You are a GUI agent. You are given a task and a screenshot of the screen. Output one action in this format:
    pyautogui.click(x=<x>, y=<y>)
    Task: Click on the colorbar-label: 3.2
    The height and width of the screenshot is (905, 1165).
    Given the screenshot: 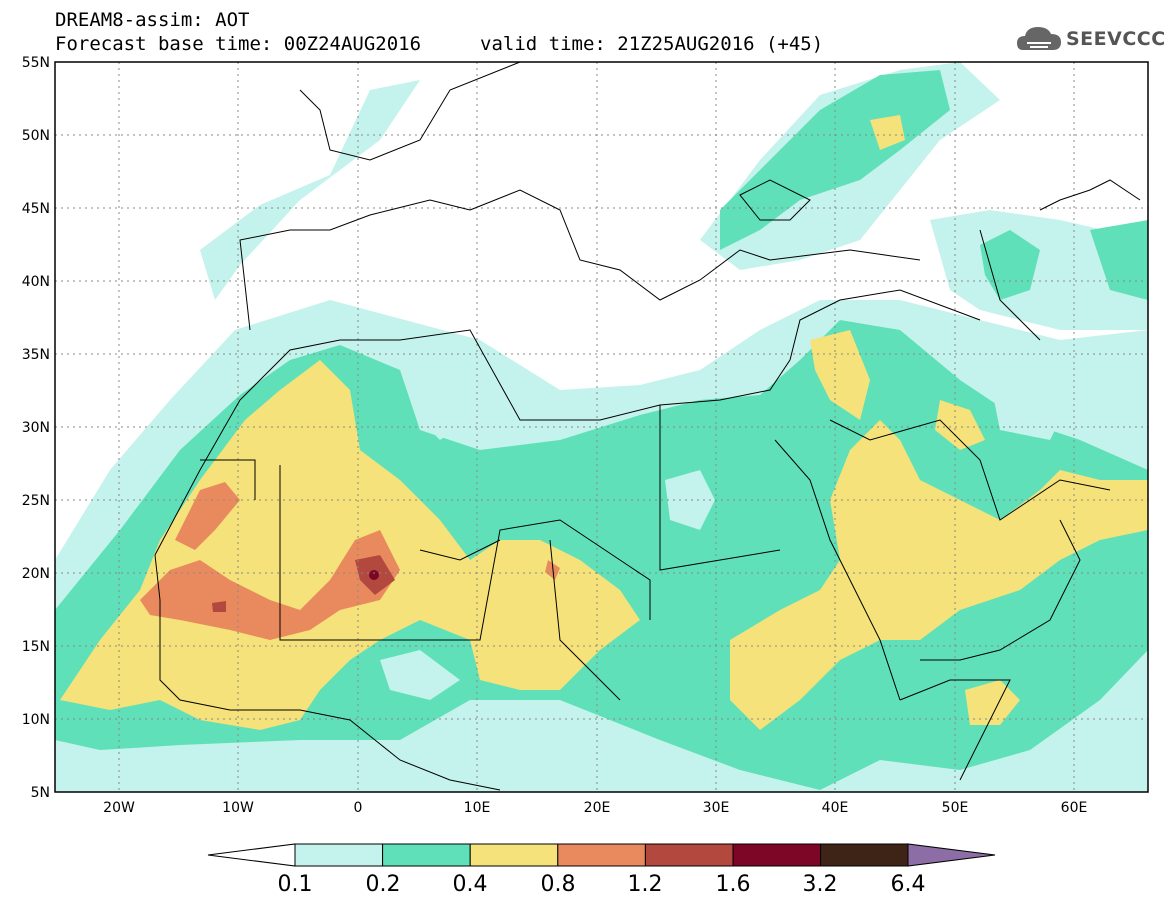 What is the action you would take?
    pyautogui.click(x=820, y=884)
    